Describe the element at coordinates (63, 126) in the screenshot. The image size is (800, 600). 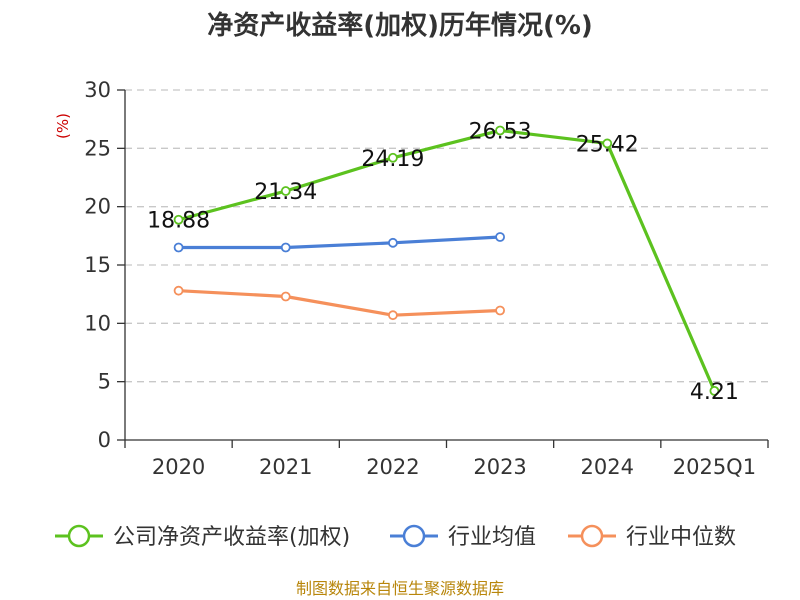
I see `y-axis-unit-label: (%)` at that location.